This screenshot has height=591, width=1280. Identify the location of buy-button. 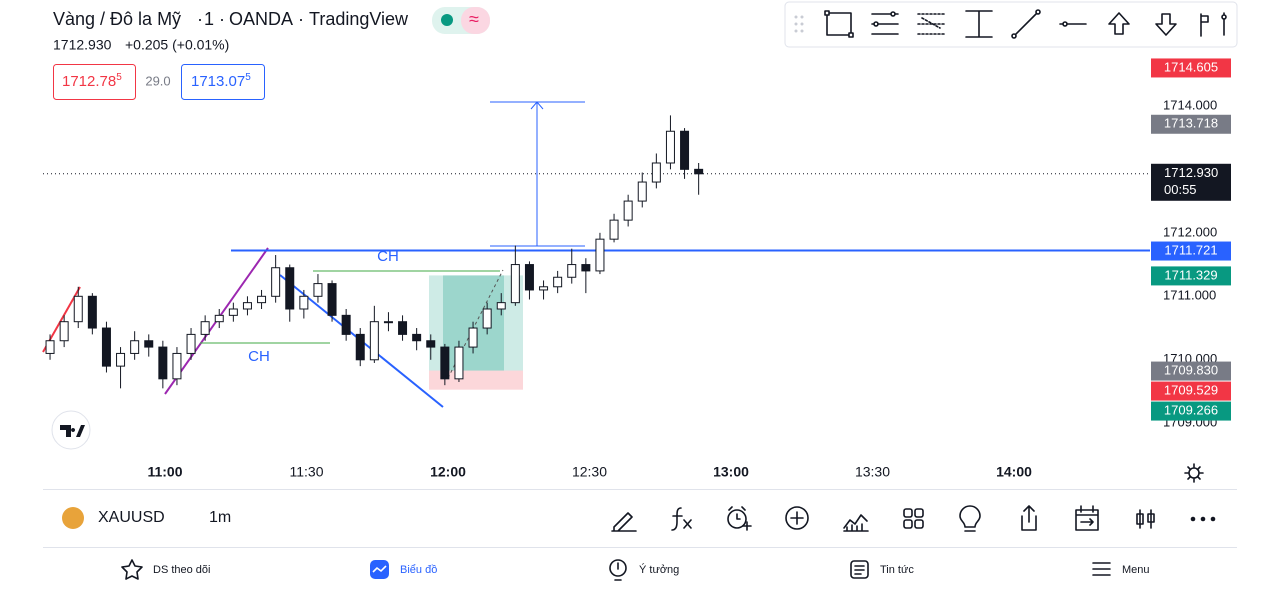
(223, 82).